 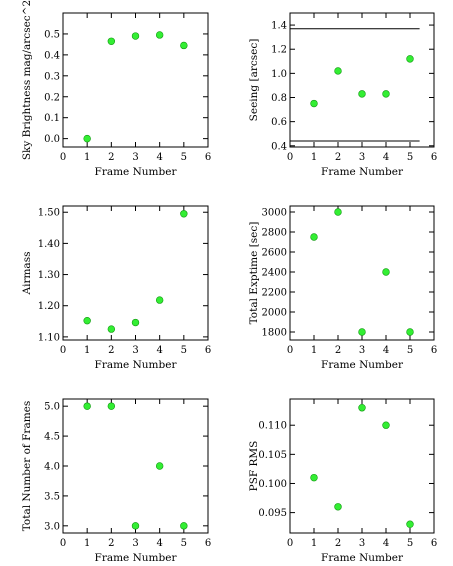 What do you see at coordinates (52, 118) in the screenshot?
I see `y-tick-label: 0.1` at bounding box center [52, 118].